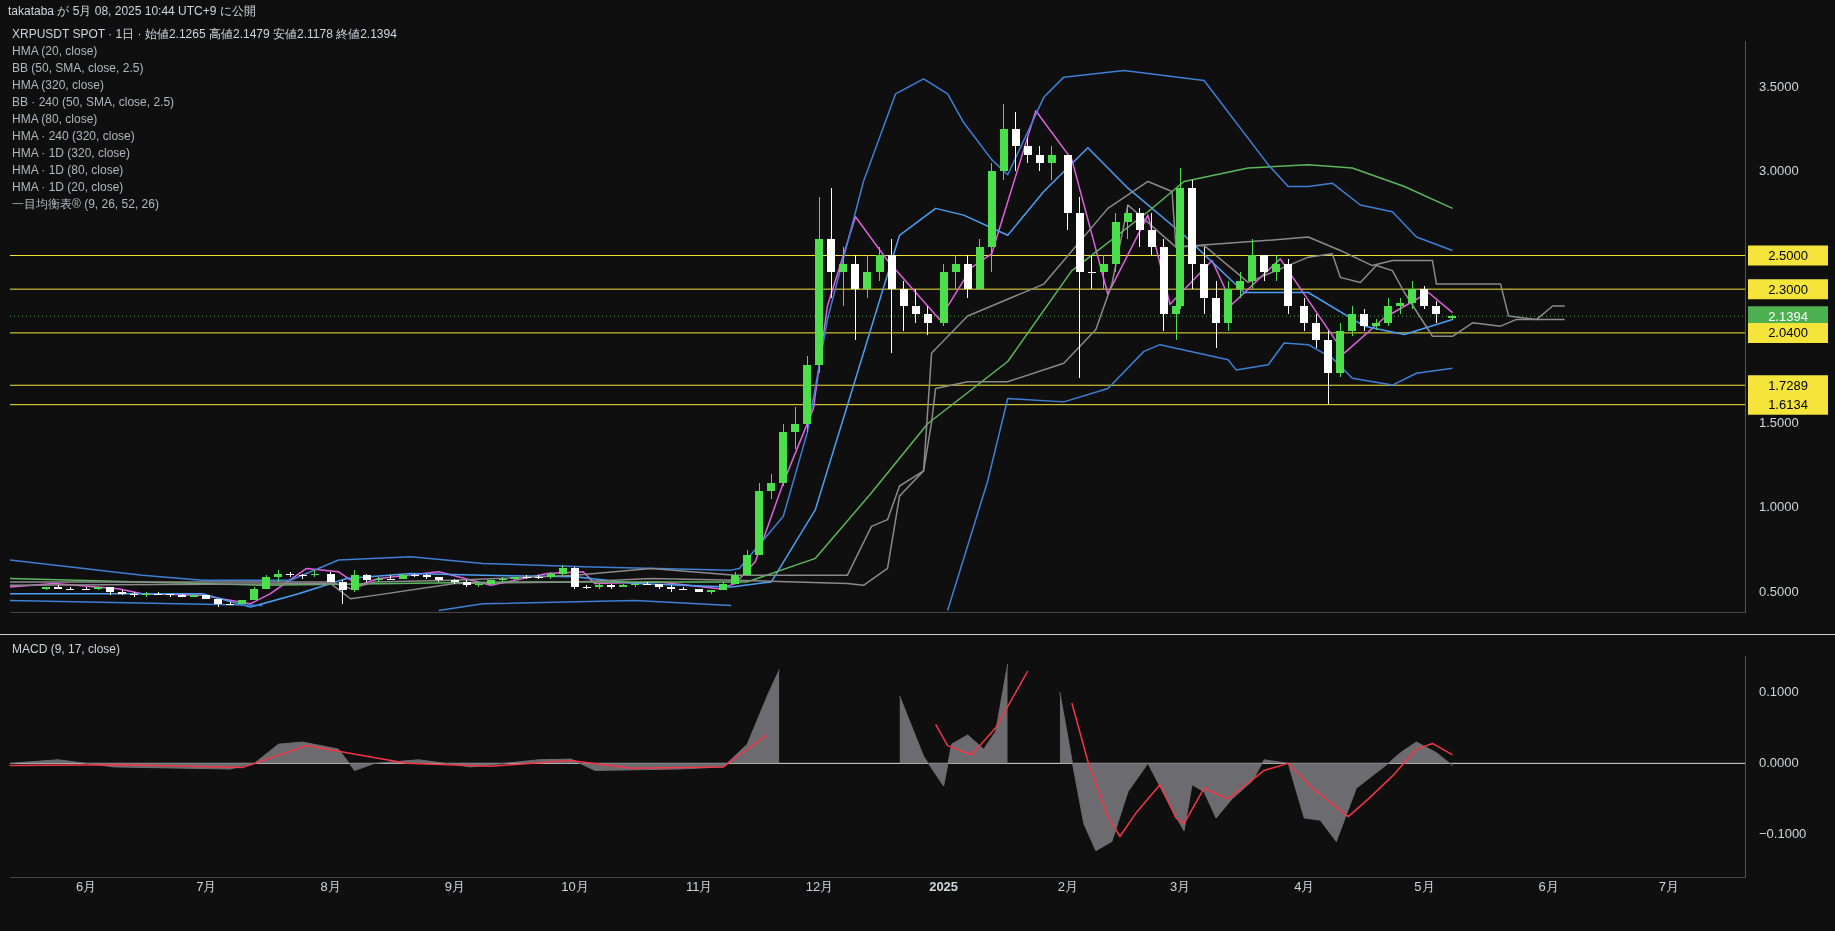 This screenshot has height=931, width=1835. Describe the element at coordinates (55, 51) in the screenshot. I see `annotation: HMA (20, close)` at that location.